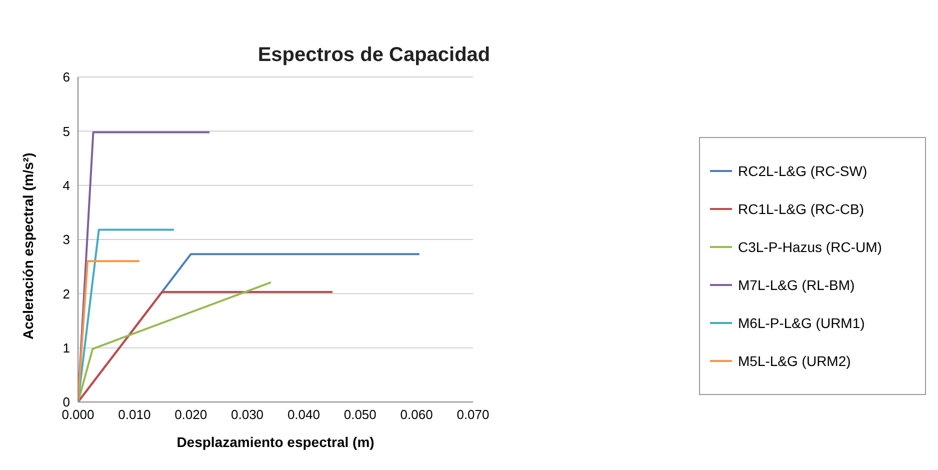  What do you see at coordinates (28, 246) in the screenshot?
I see `y-axis-title: Aceleración espectral (m/s²)` at bounding box center [28, 246].